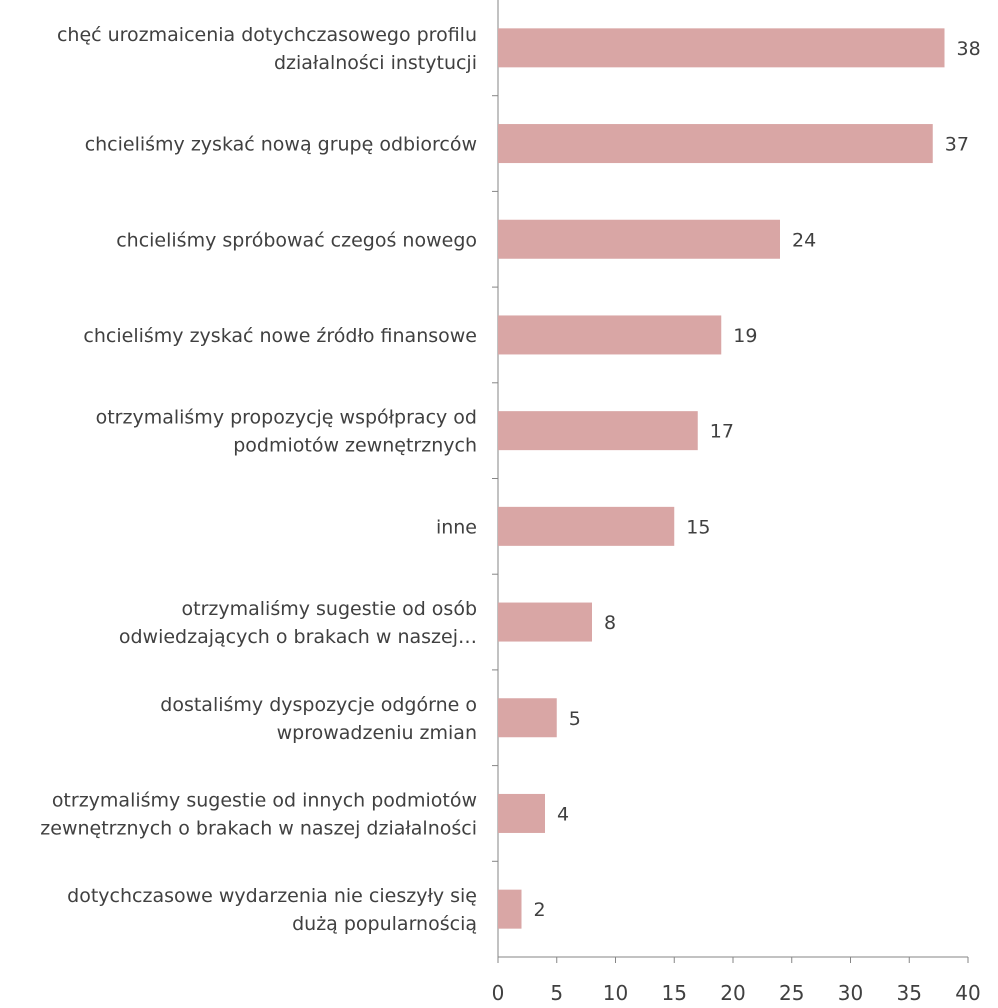 This screenshot has width=998, height=1008. Describe the element at coordinates (377, 733) in the screenshot. I see `category-label-line: wprowadzeniu zmian` at that location.